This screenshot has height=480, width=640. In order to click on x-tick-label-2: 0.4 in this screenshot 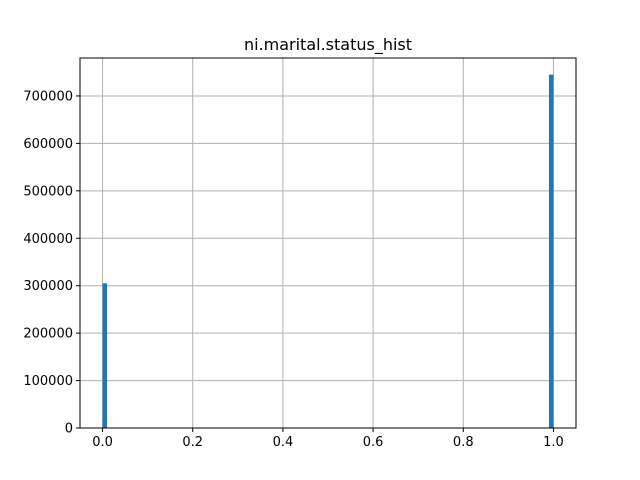, I will do `click(283, 442)`.